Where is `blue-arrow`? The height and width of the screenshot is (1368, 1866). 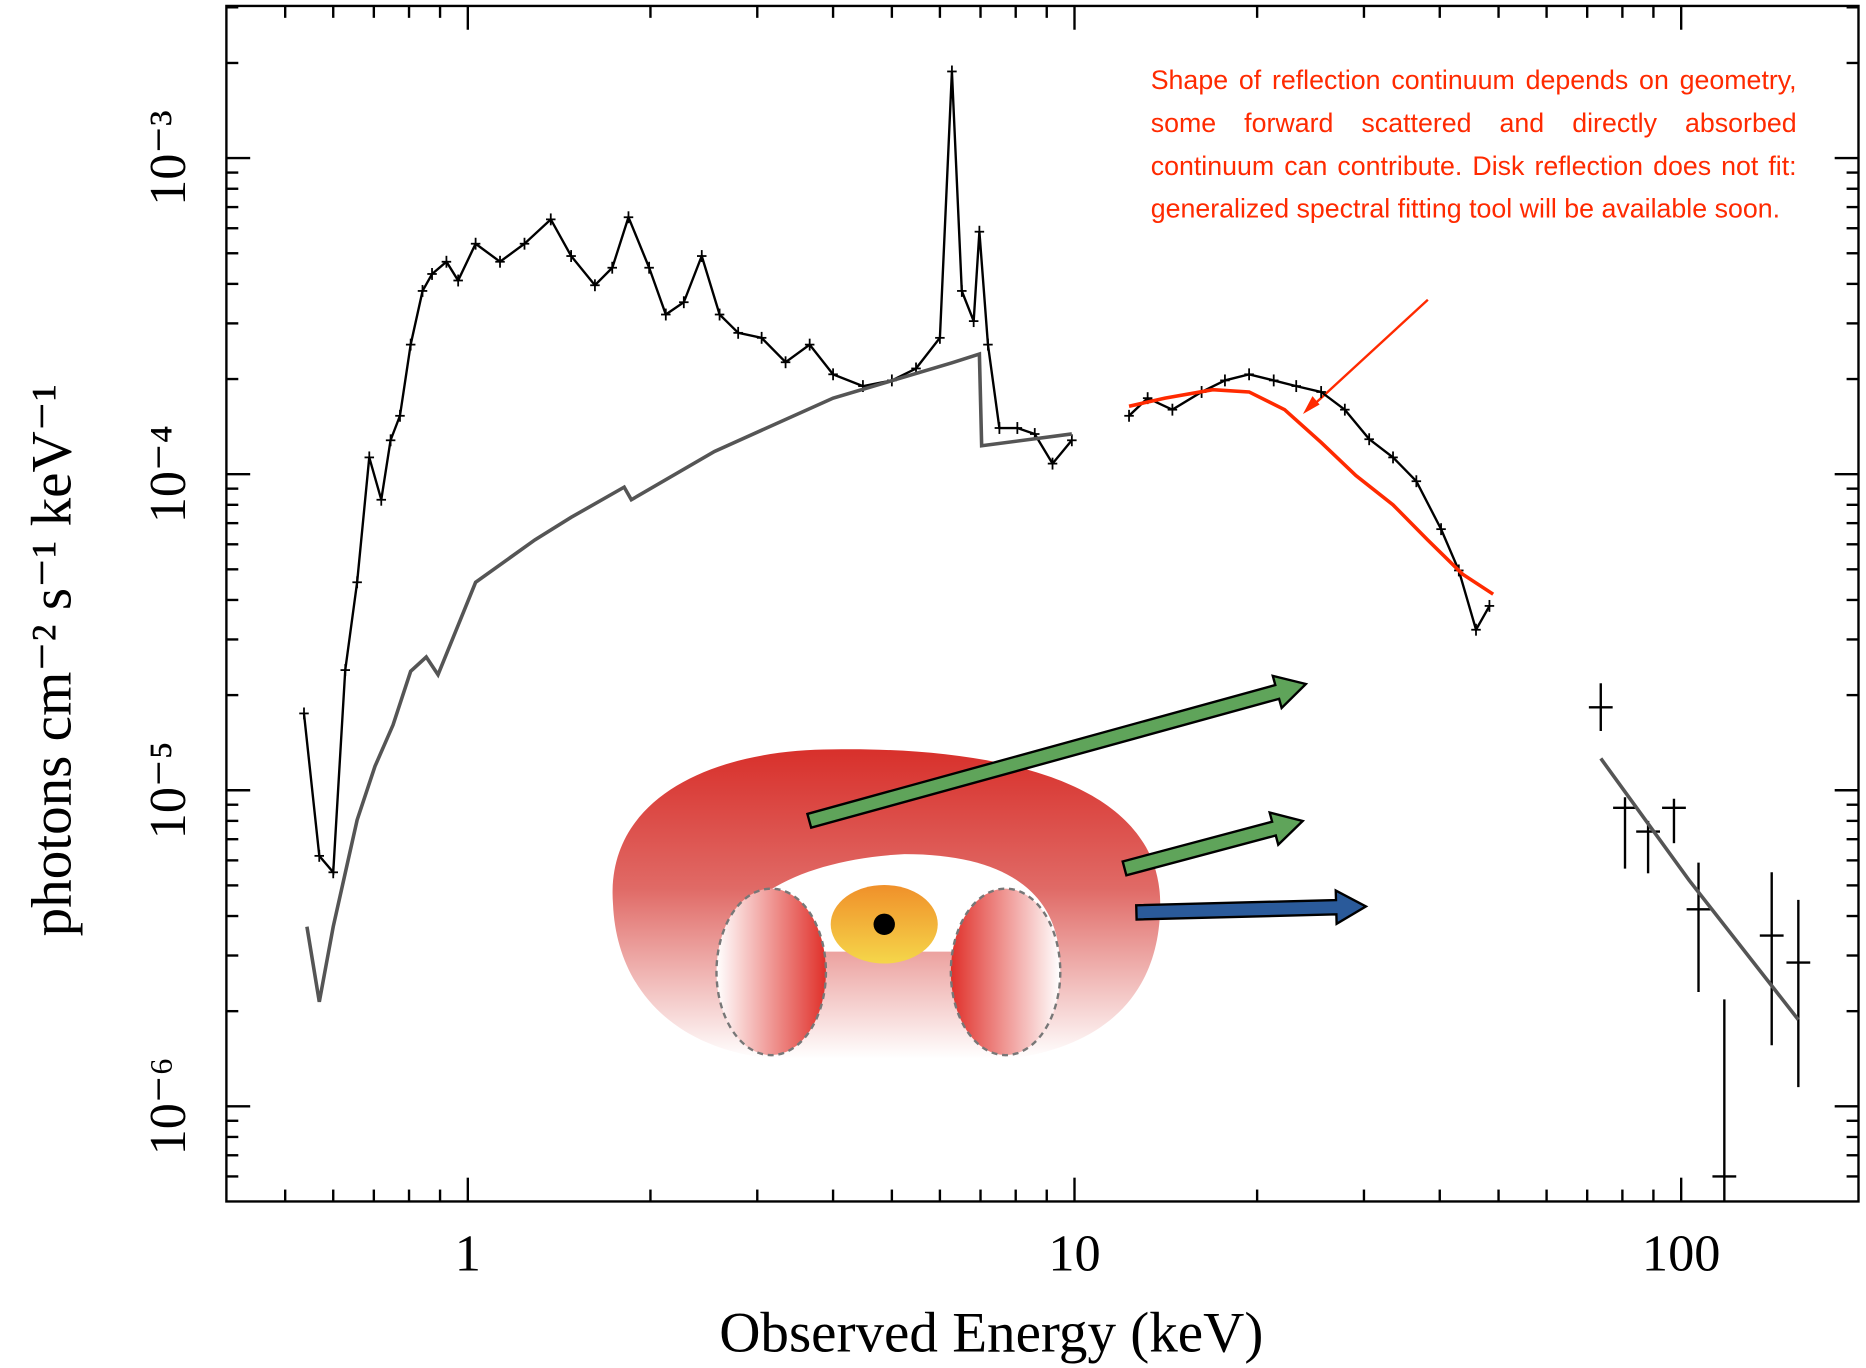 blue-arrow is located at coordinates (1252, 907).